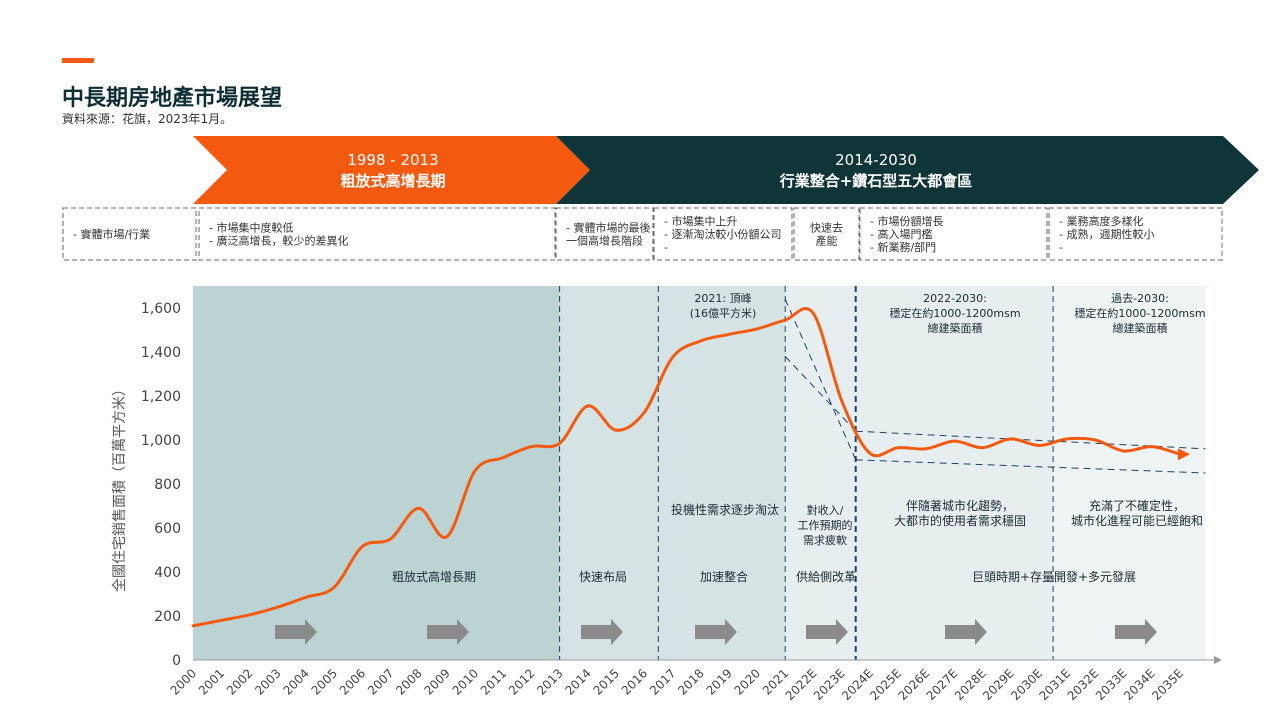 This screenshot has width=1280, height=720. What do you see at coordinates (898, 447) in the screenshot?
I see `data-point-2025E` at bounding box center [898, 447].